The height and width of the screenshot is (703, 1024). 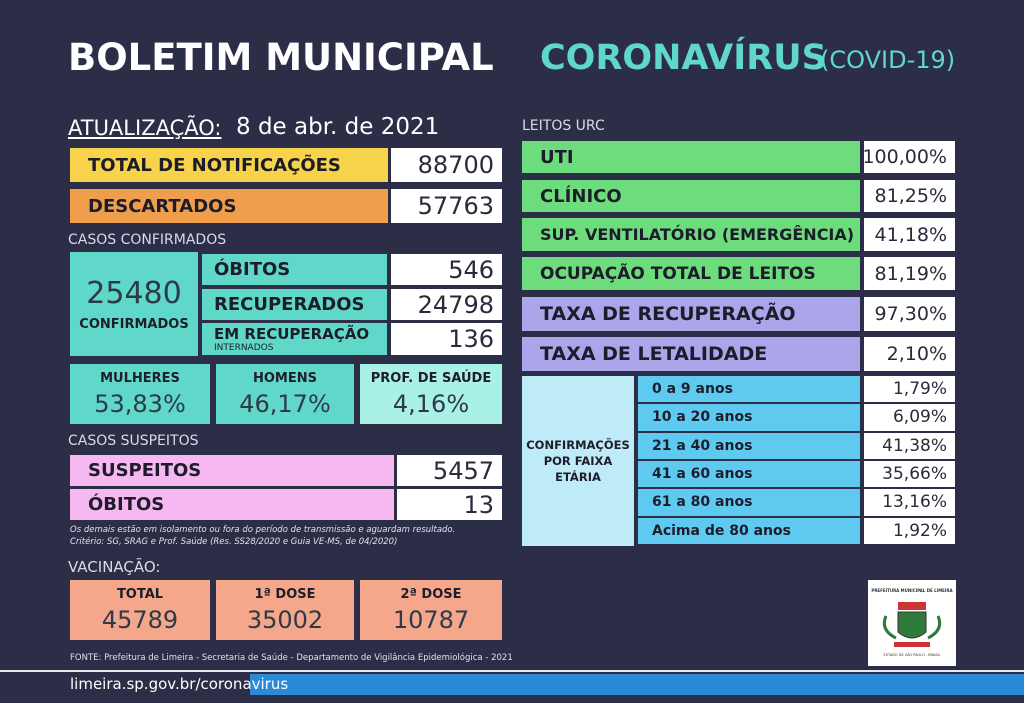 What do you see at coordinates (446, 304) in the screenshot?
I see `value: 24798` at bounding box center [446, 304].